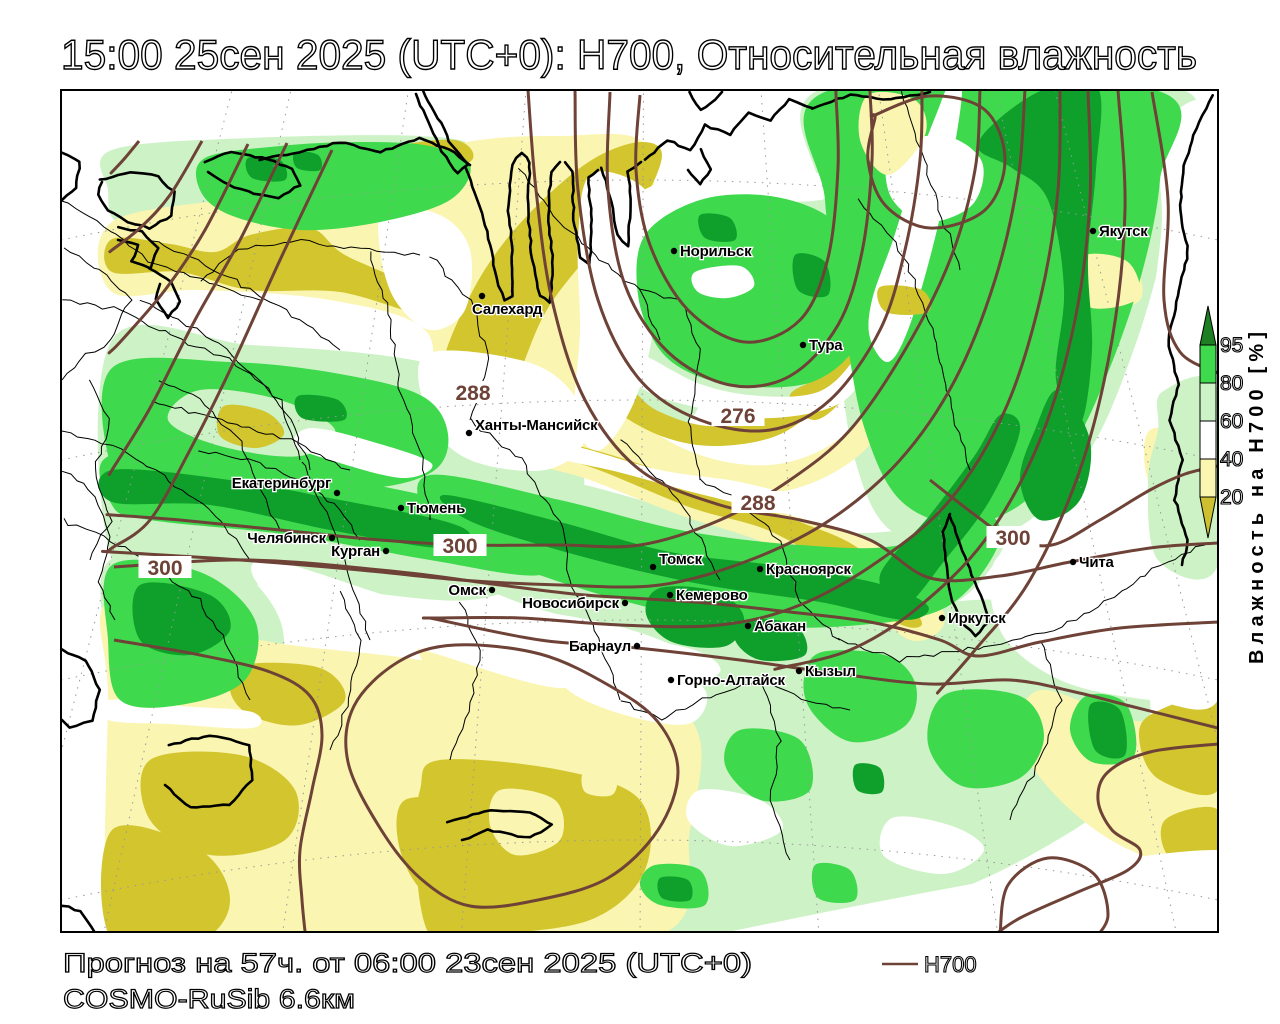  What do you see at coordinates (712, 595) in the screenshot?
I see `svg-text: Кемерово` at bounding box center [712, 595].